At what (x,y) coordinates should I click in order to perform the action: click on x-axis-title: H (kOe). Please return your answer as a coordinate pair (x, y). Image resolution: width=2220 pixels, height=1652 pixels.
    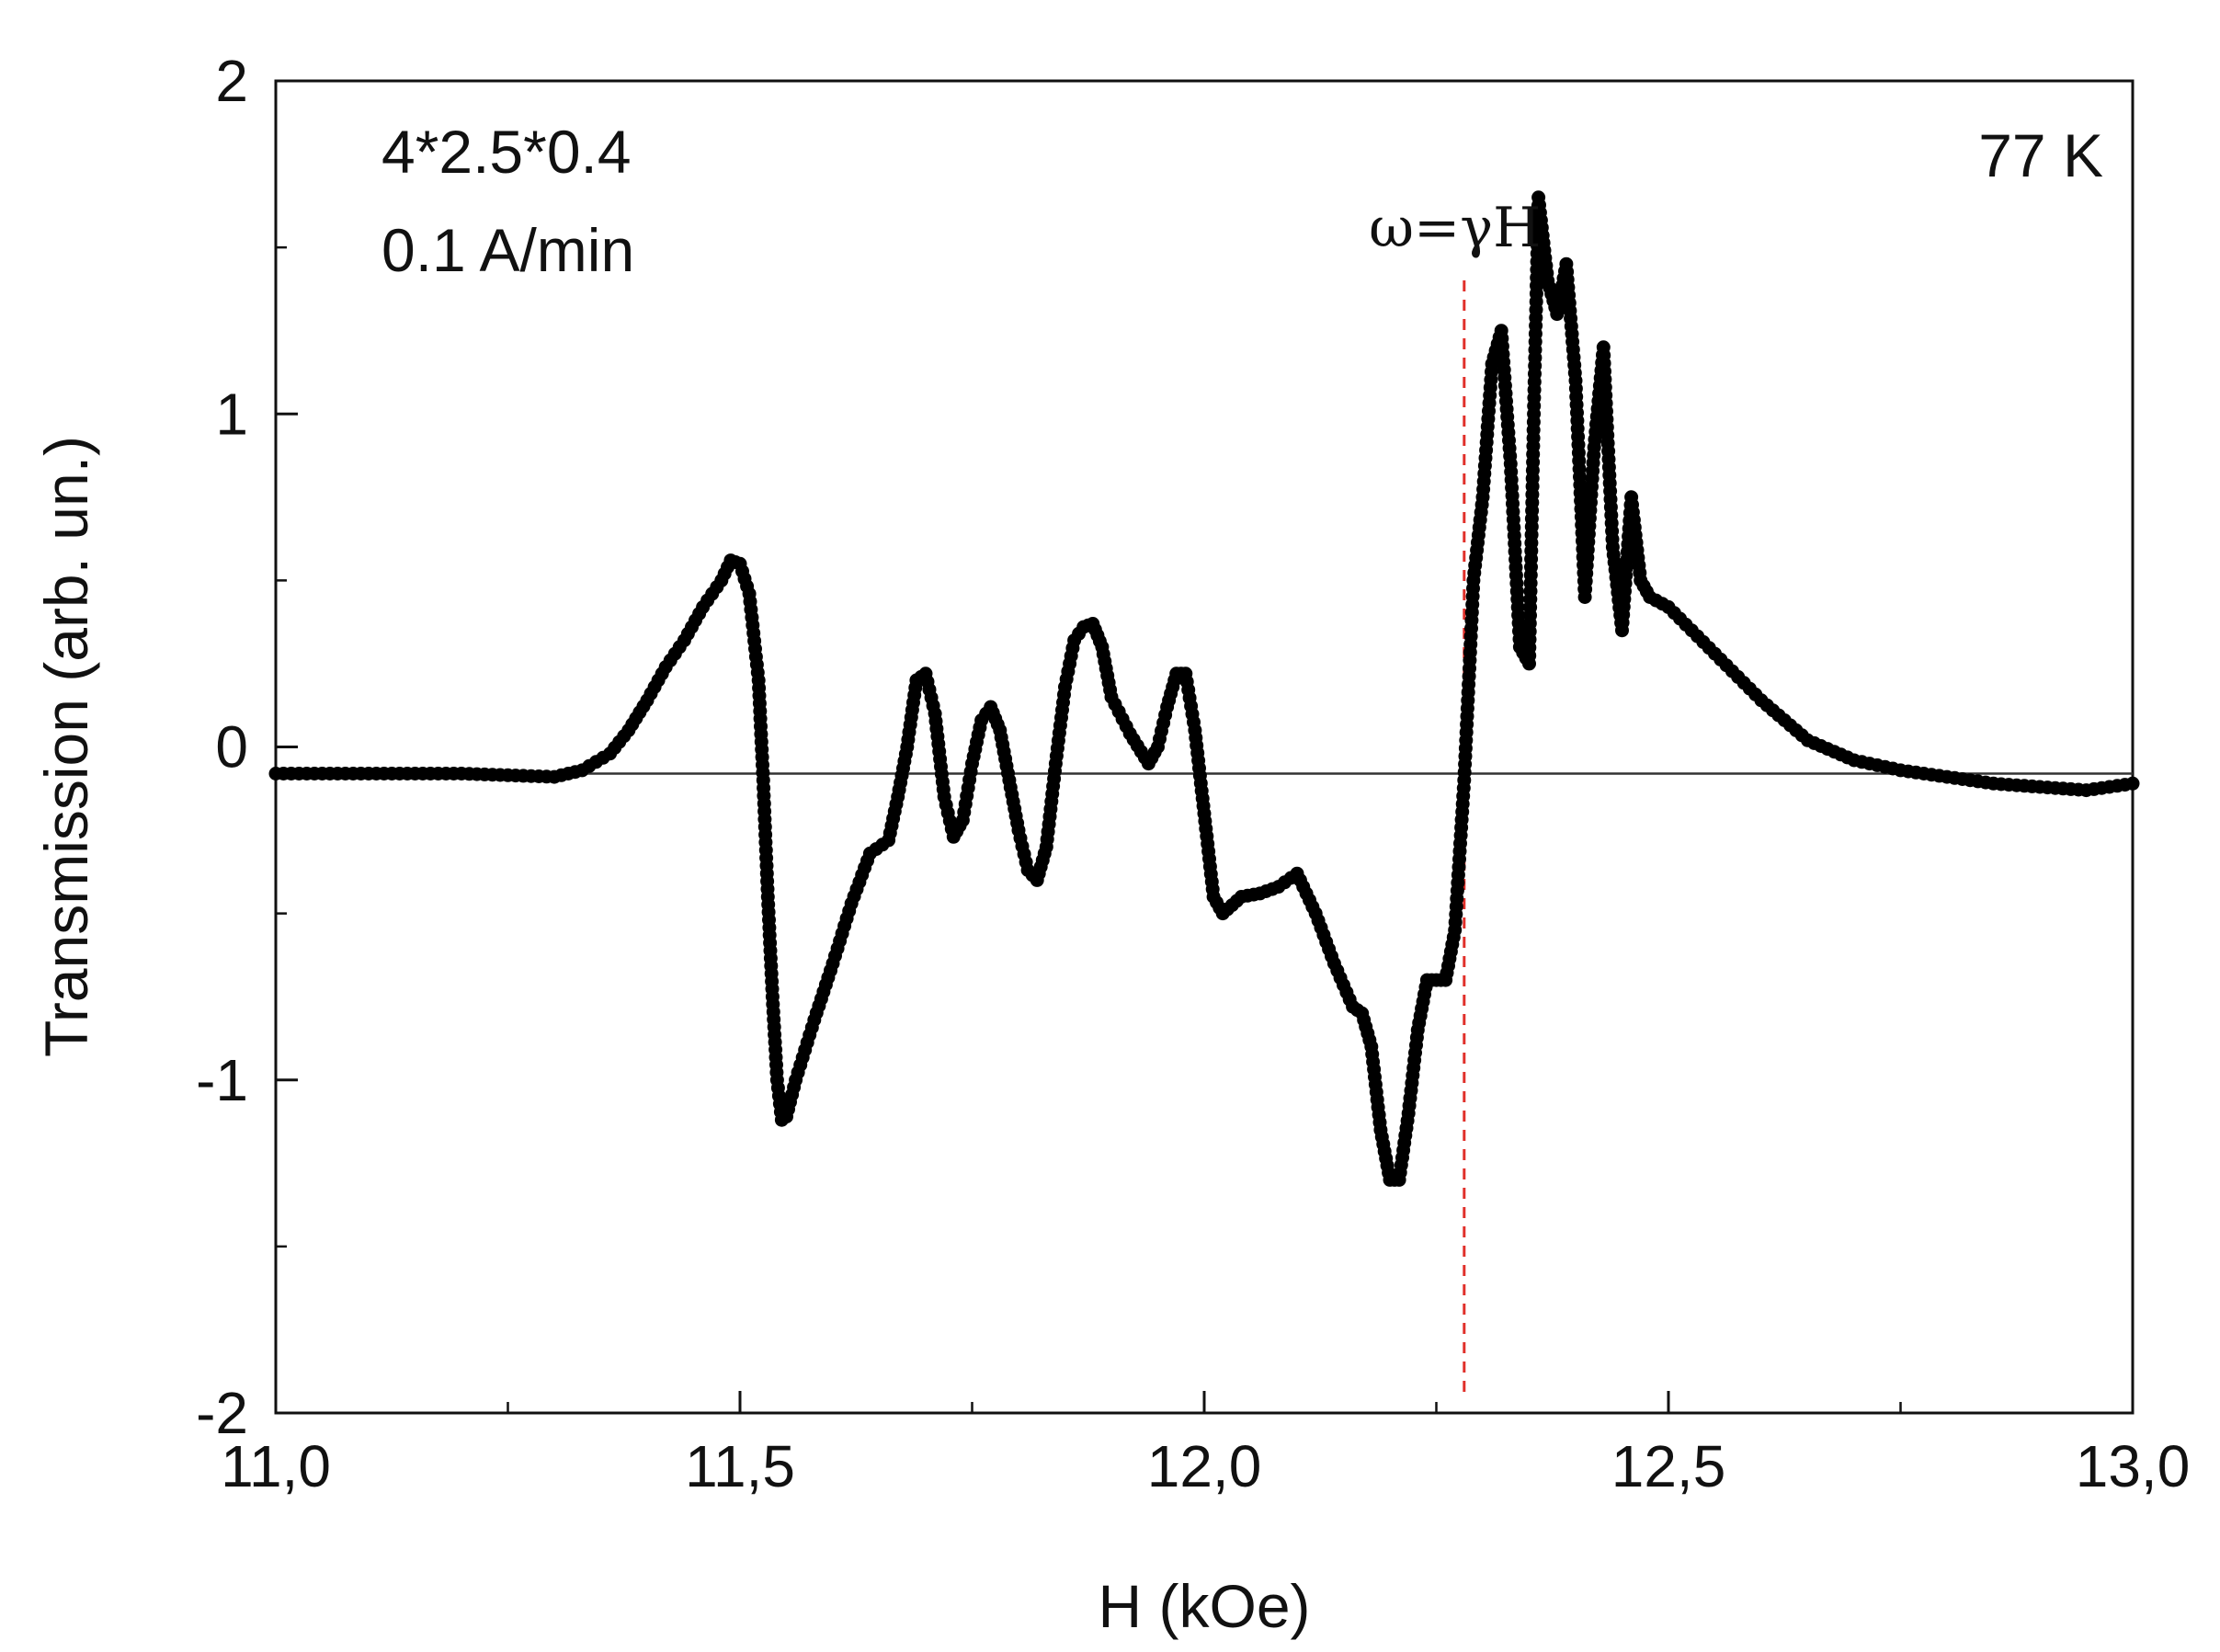
    Looking at the image, I should click on (1205, 1606).